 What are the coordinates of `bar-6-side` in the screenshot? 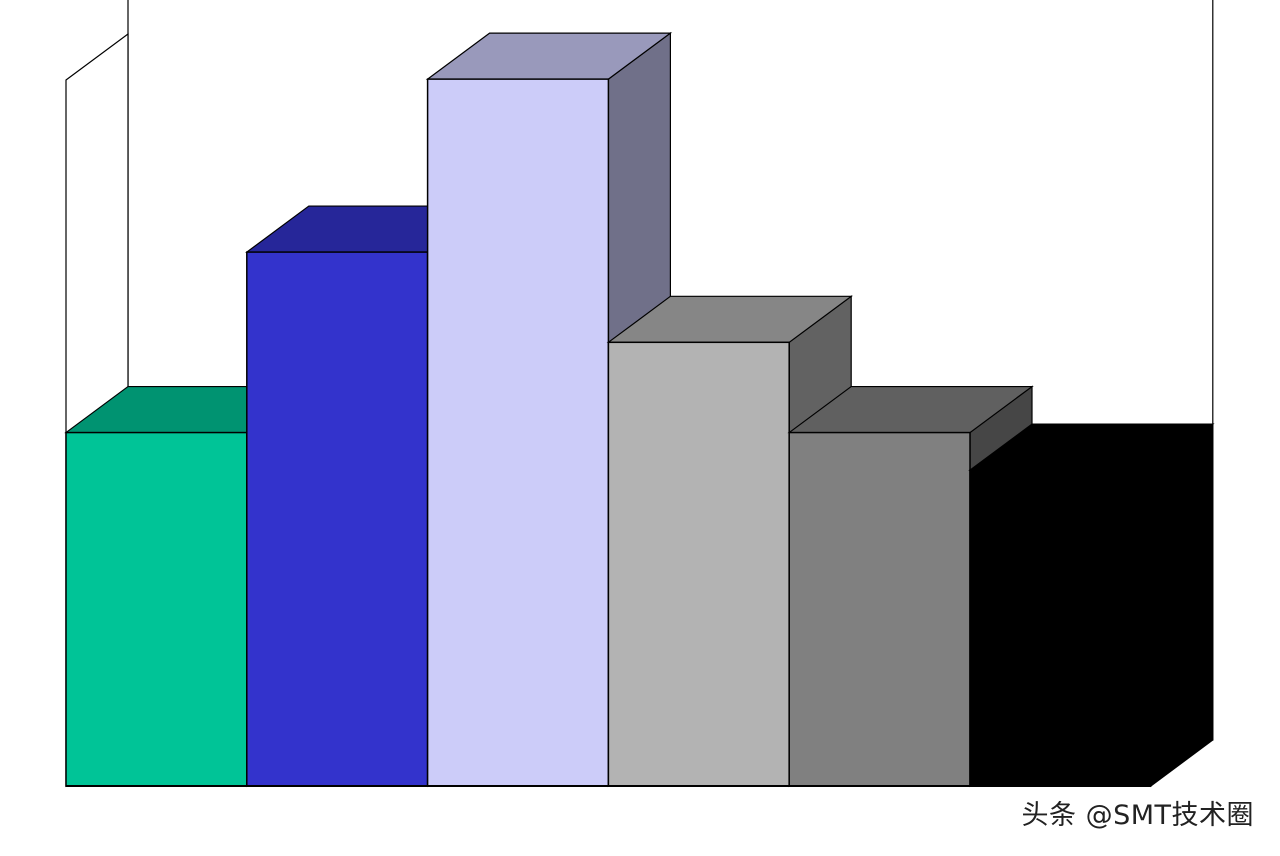 It's located at (1182, 605).